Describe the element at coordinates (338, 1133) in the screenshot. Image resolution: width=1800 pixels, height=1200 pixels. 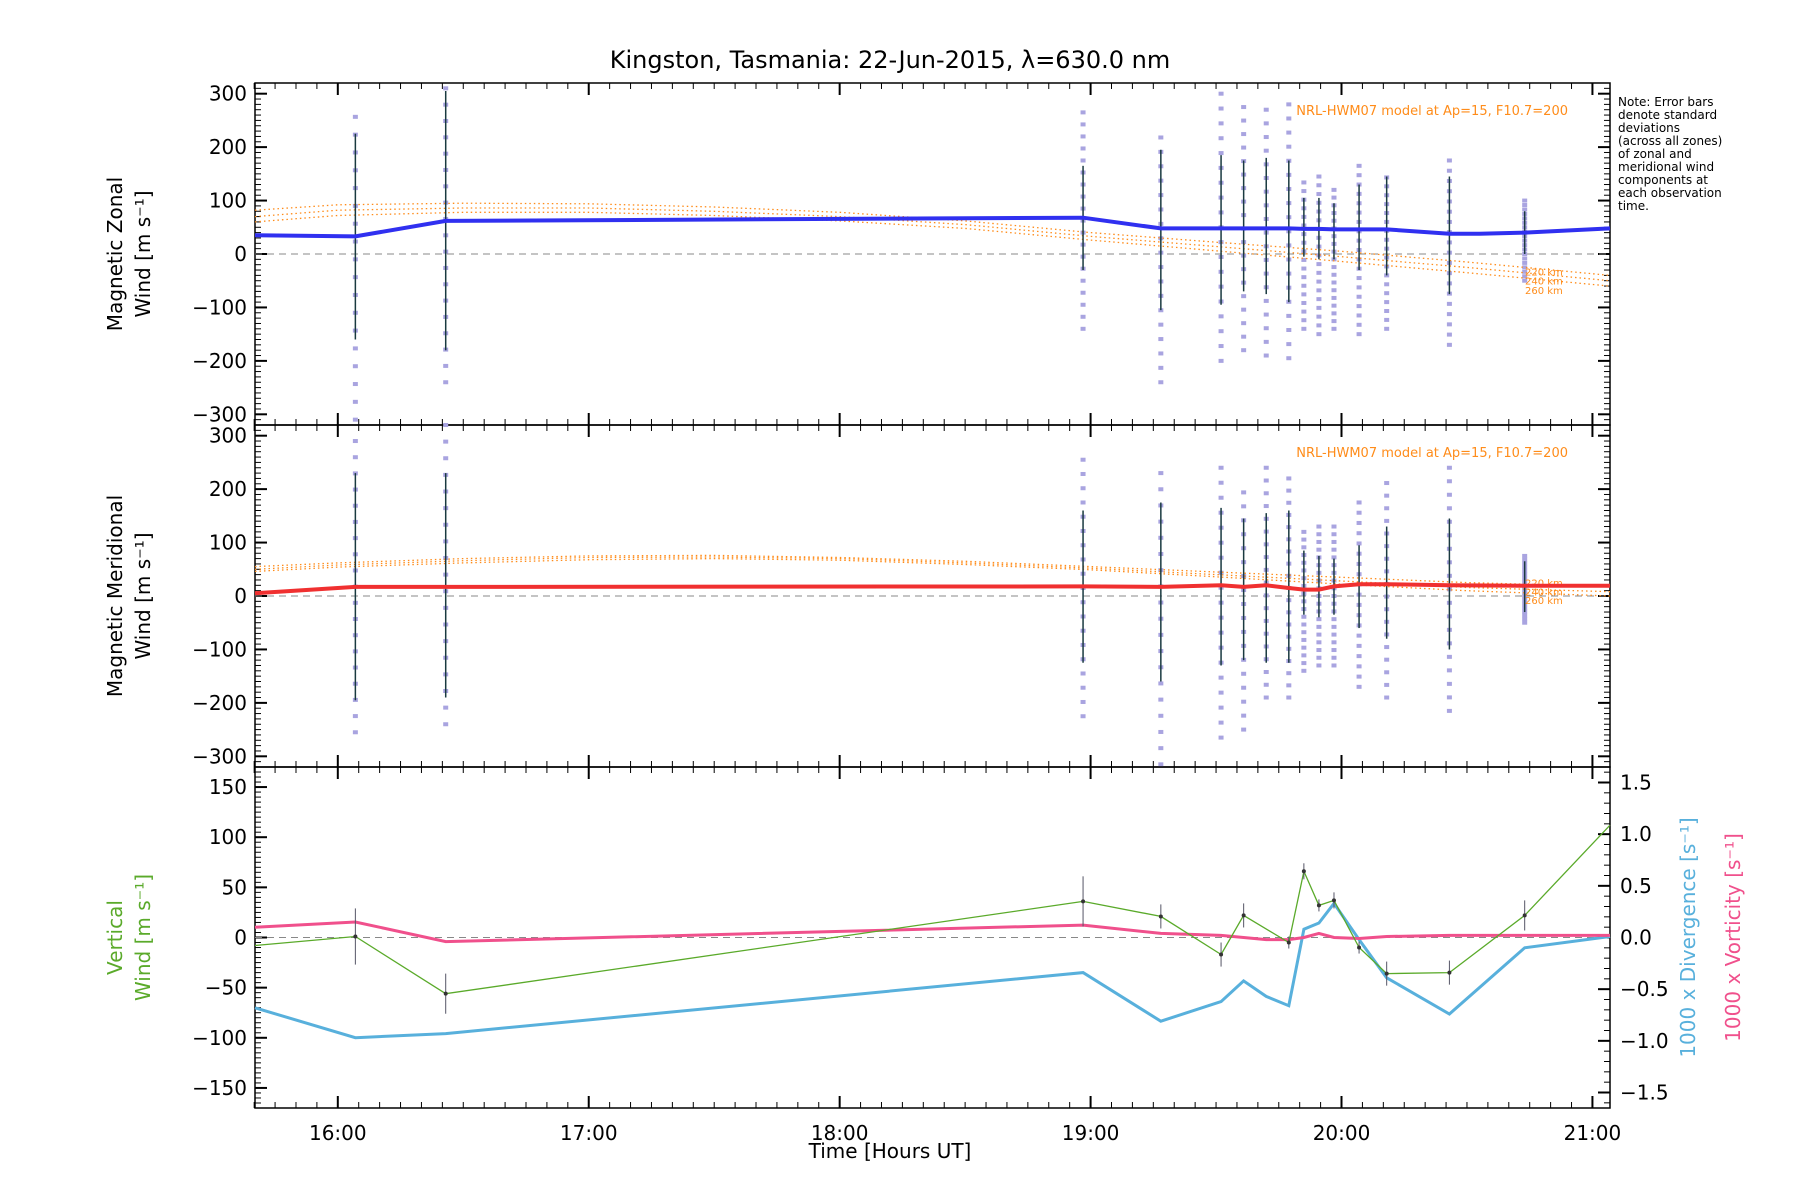
I see `x-tick-label: 16:00` at that location.